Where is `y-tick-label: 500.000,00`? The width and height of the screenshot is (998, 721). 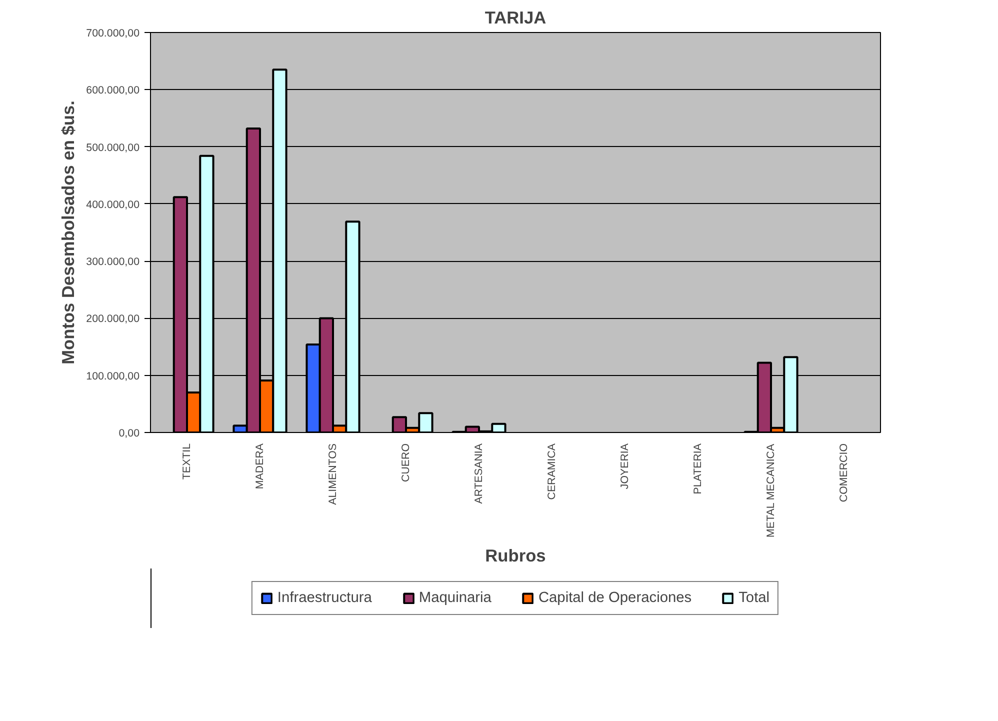 y-tick-label: 500.000,00 is located at coordinates (113, 148).